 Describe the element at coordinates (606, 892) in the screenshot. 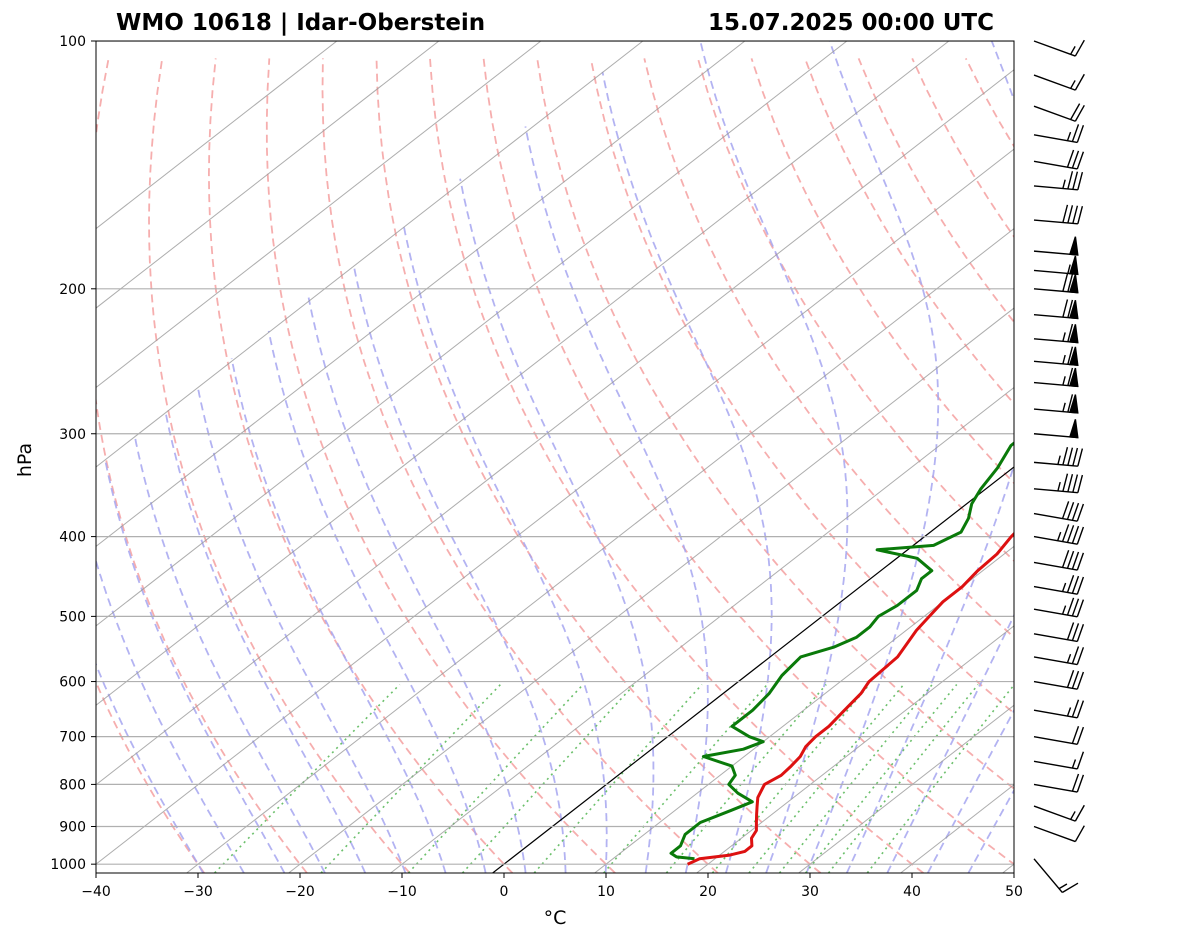

I see `x-tick-label: 10` at that location.